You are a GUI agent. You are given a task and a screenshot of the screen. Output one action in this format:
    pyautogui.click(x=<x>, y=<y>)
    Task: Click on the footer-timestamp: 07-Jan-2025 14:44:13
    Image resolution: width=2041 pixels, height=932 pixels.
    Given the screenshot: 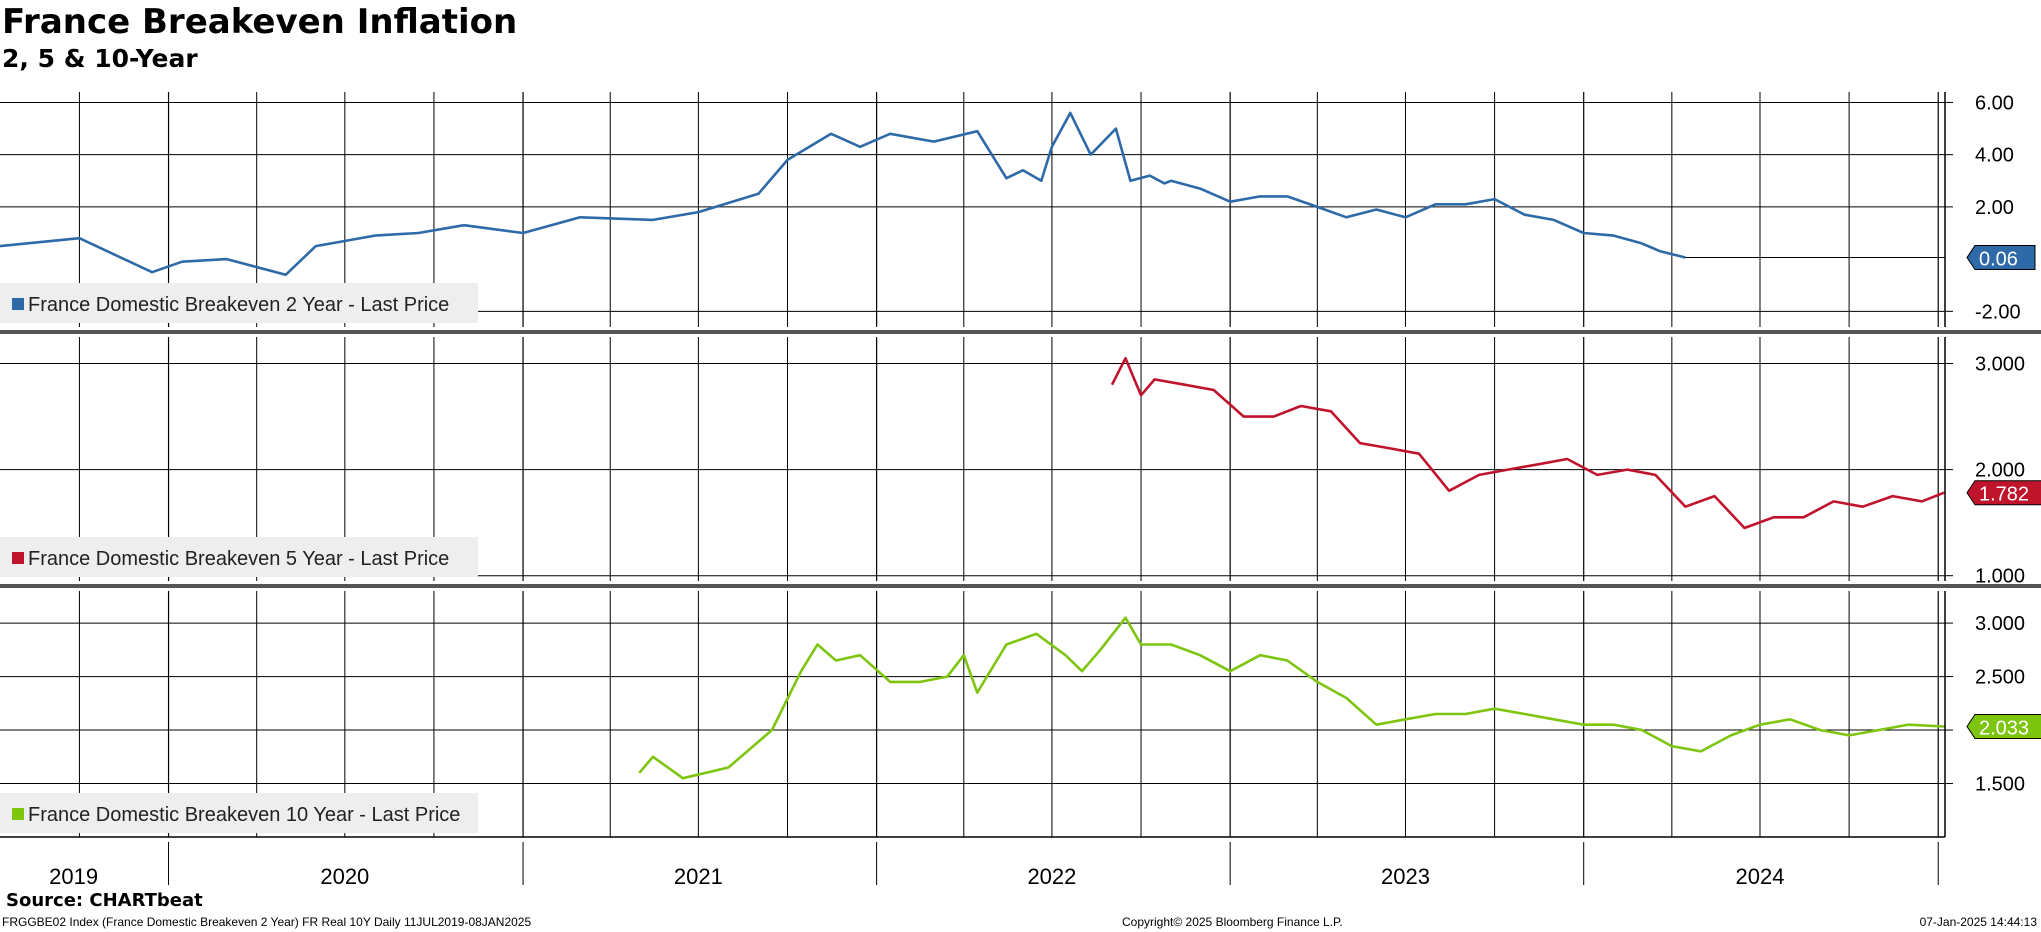 What is the action you would take?
    pyautogui.click(x=1978, y=922)
    